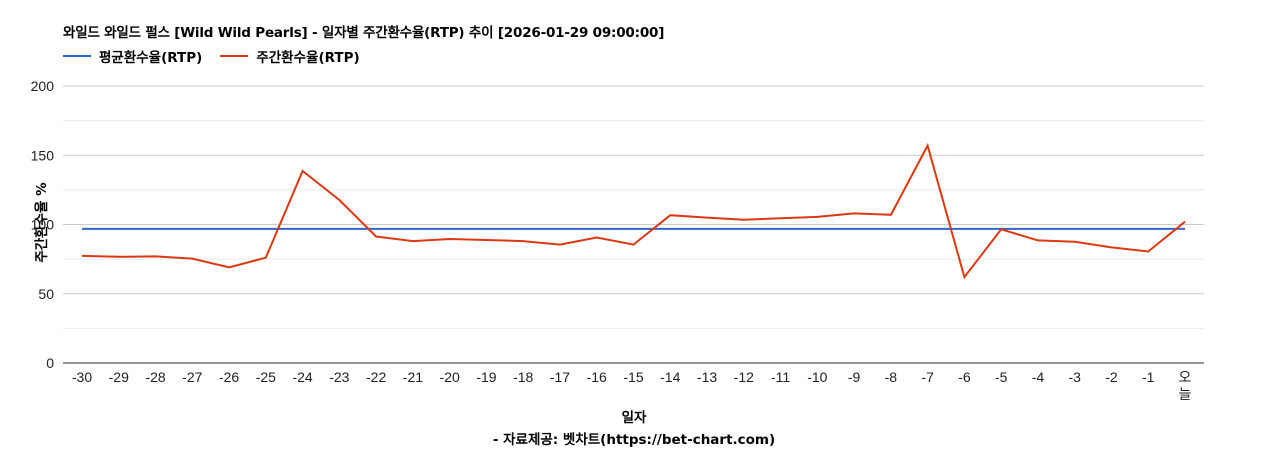  I want to click on x-tick-label: -3, so click(1074, 377).